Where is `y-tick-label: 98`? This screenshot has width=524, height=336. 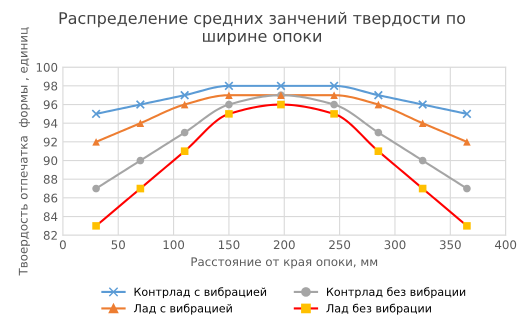 y-tick-label: 98 is located at coordinates (51, 86).